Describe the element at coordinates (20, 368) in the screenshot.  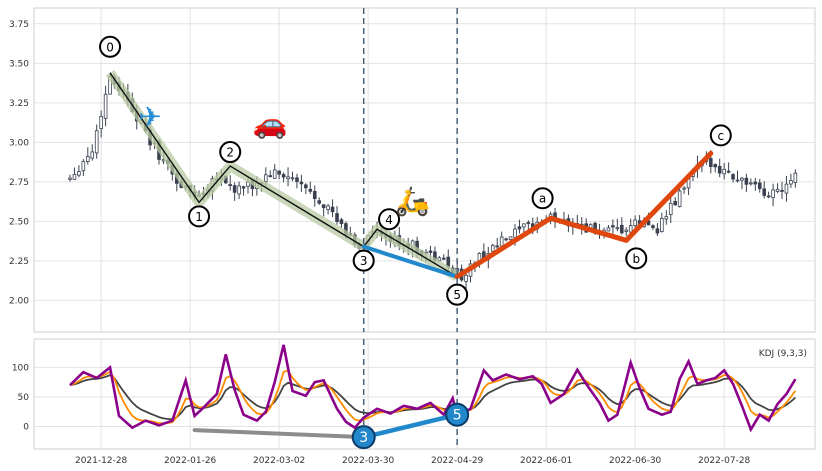
I see `kdj-y-tick-label: 100` at that location.